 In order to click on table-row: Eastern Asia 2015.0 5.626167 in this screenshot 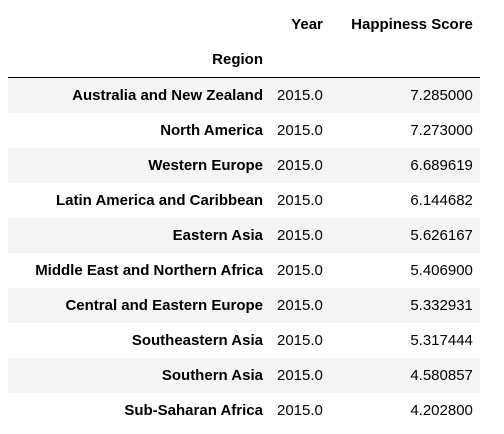, I will do `click(244, 235)`.